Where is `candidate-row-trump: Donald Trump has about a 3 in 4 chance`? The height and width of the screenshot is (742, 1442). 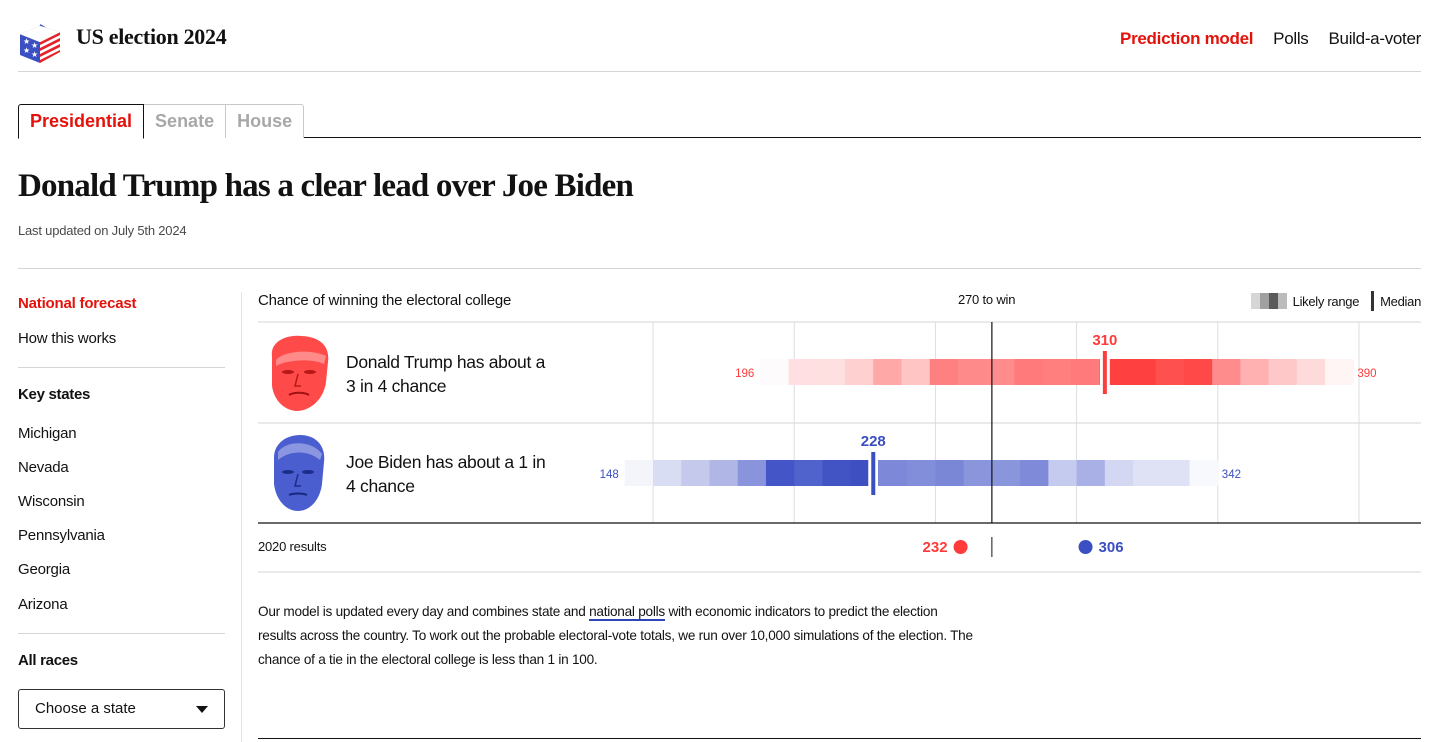 candidate-row-trump: Donald Trump has about a 3 in 4 chance is located at coordinates (453, 373).